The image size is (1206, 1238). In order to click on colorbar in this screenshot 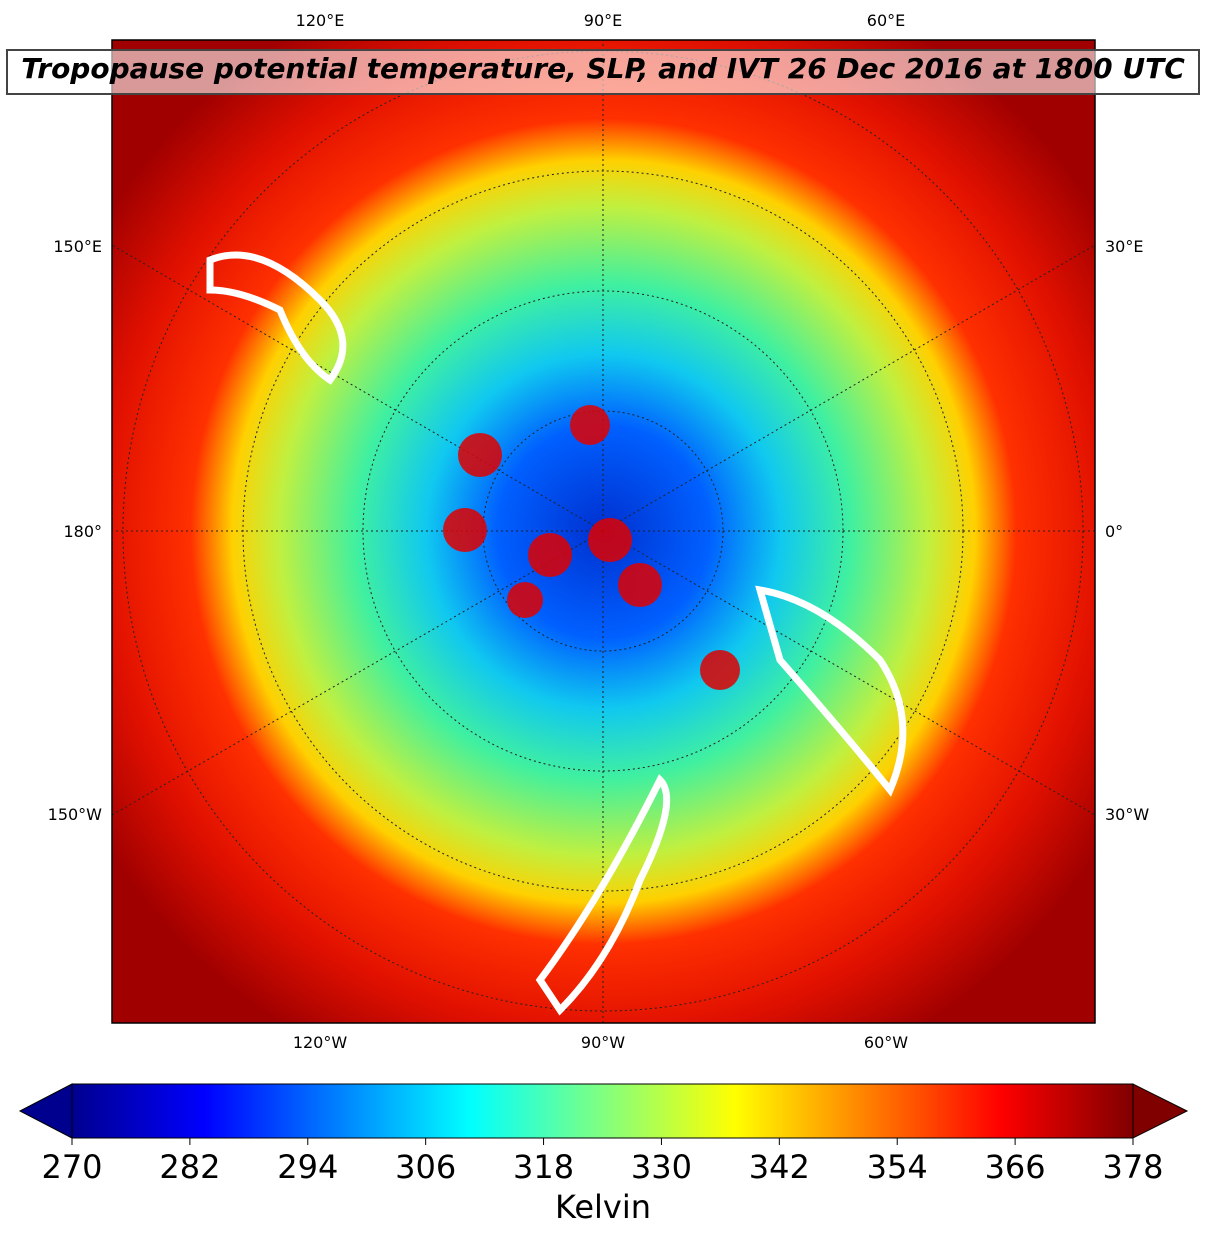, I will do `click(603, 1111)`.